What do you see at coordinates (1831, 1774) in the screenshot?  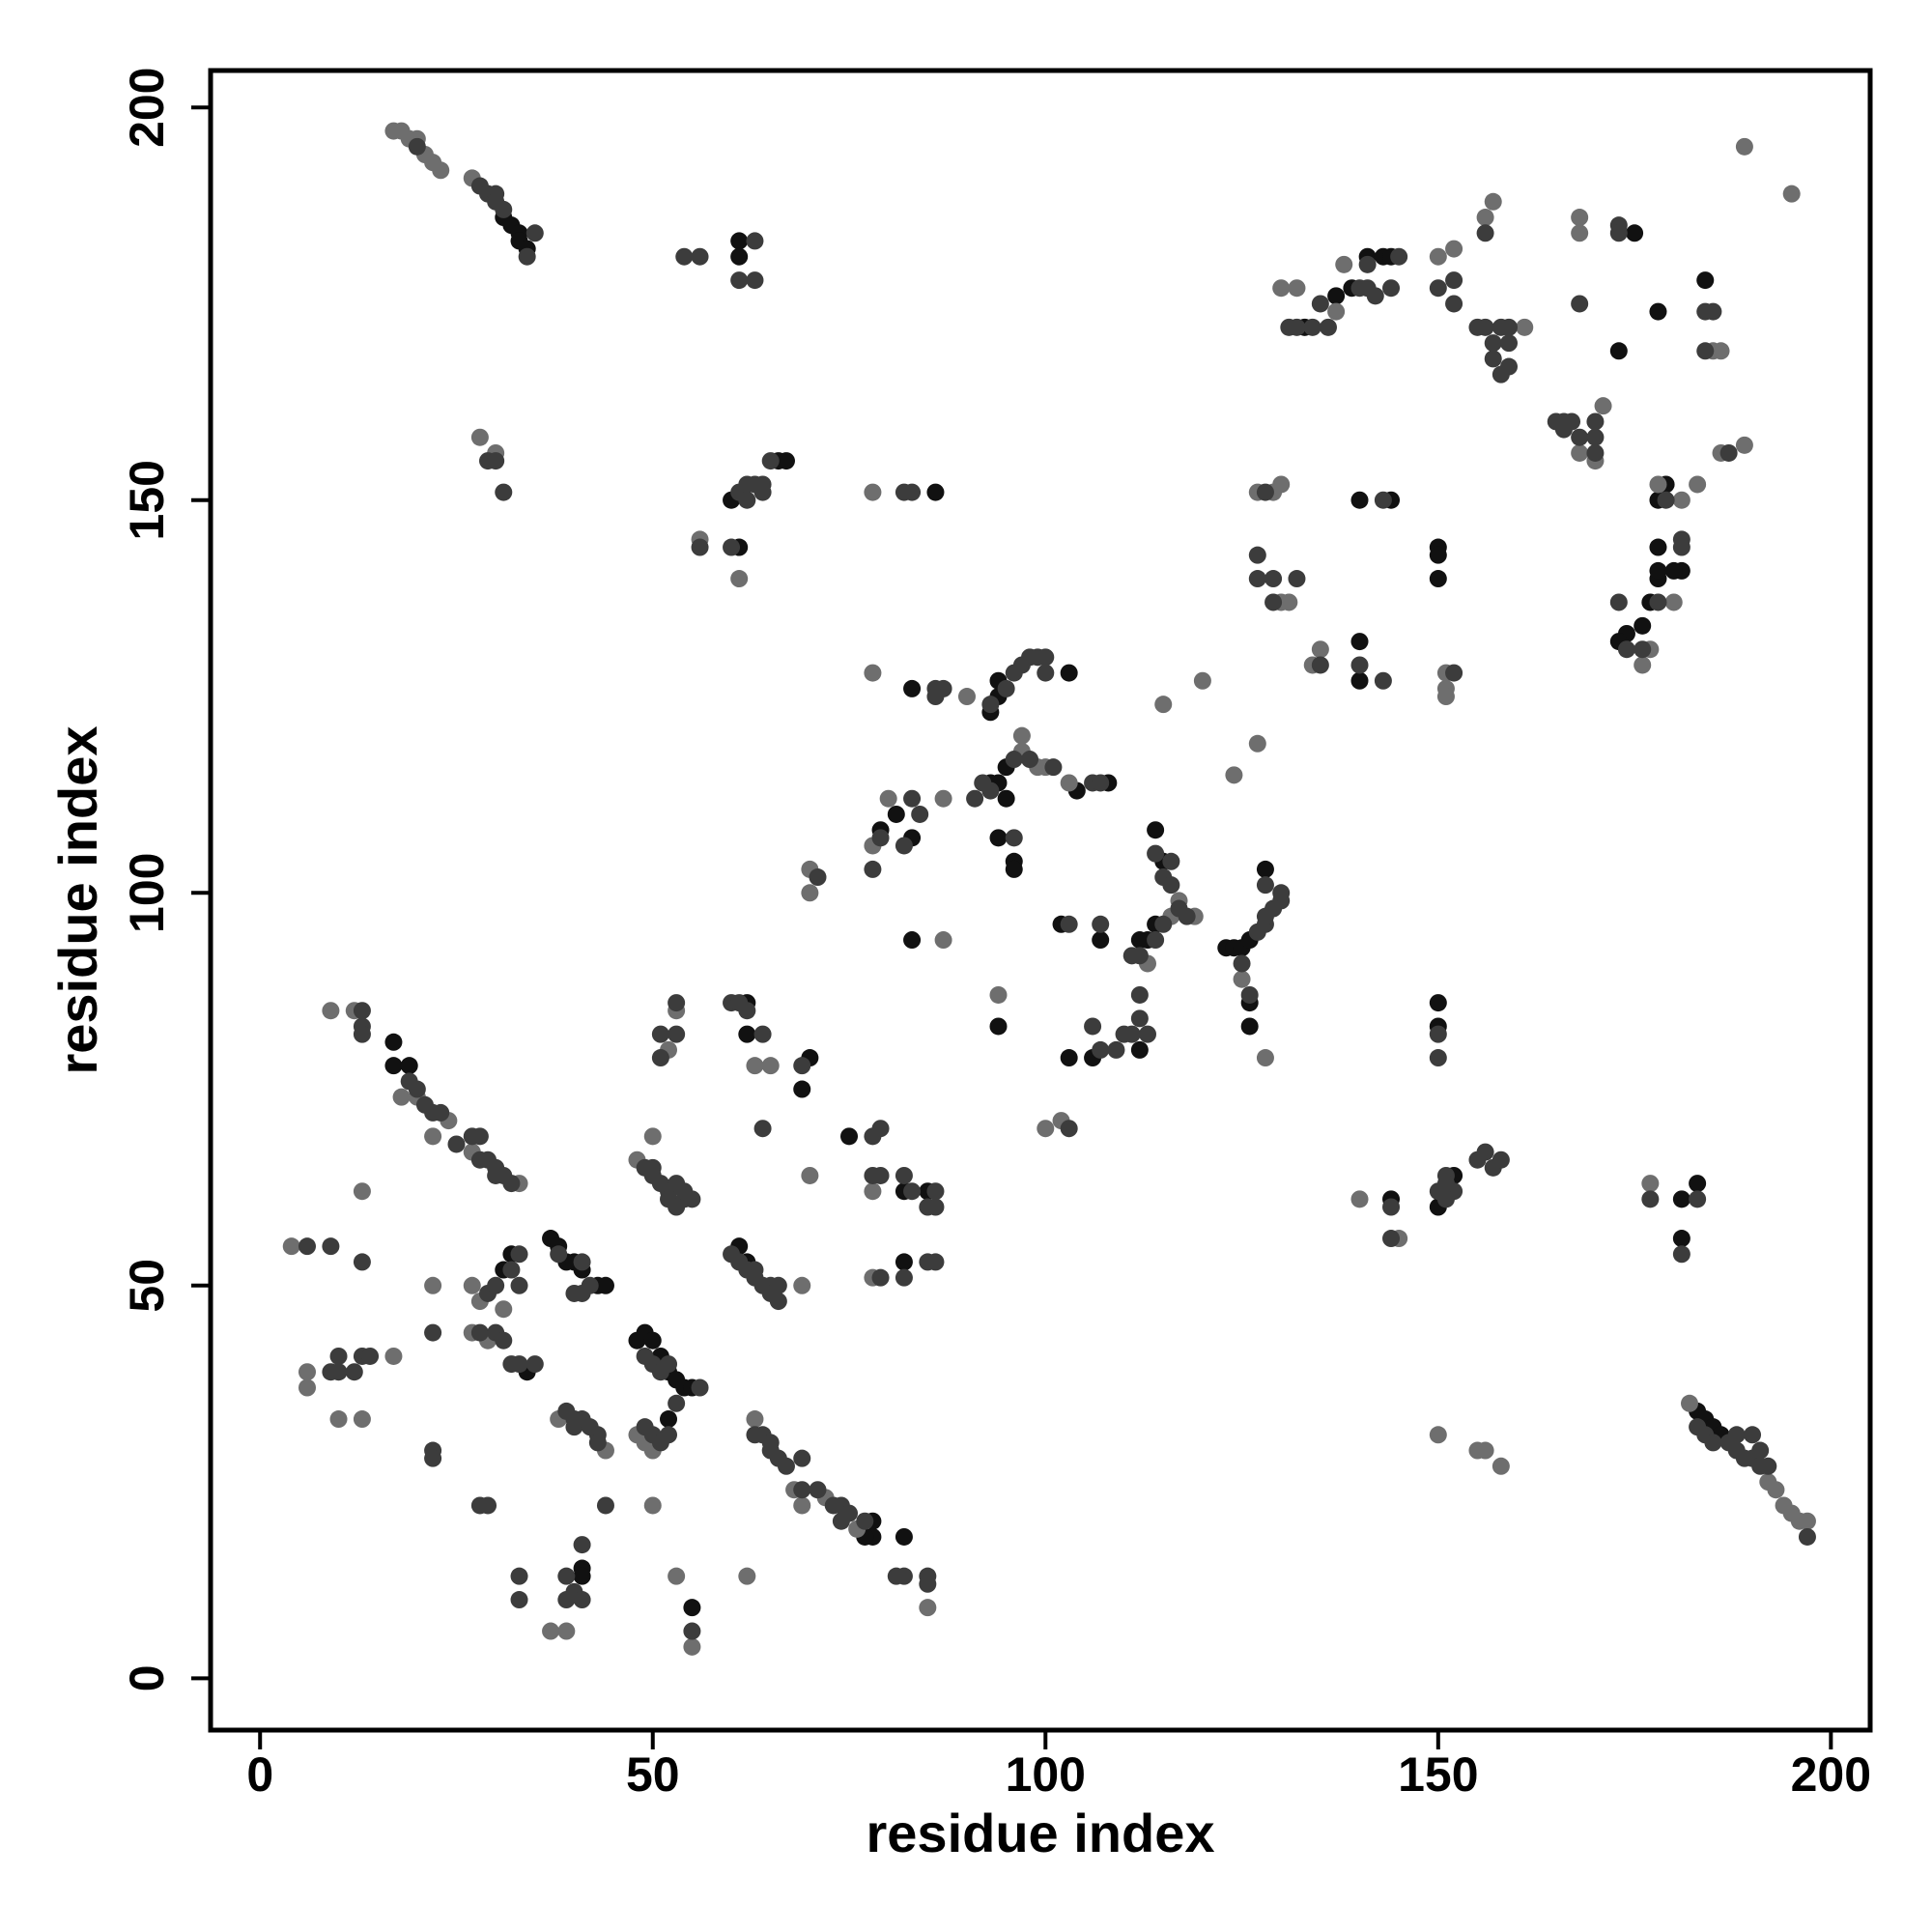 I see `x-tick-label: 200` at bounding box center [1831, 1774].